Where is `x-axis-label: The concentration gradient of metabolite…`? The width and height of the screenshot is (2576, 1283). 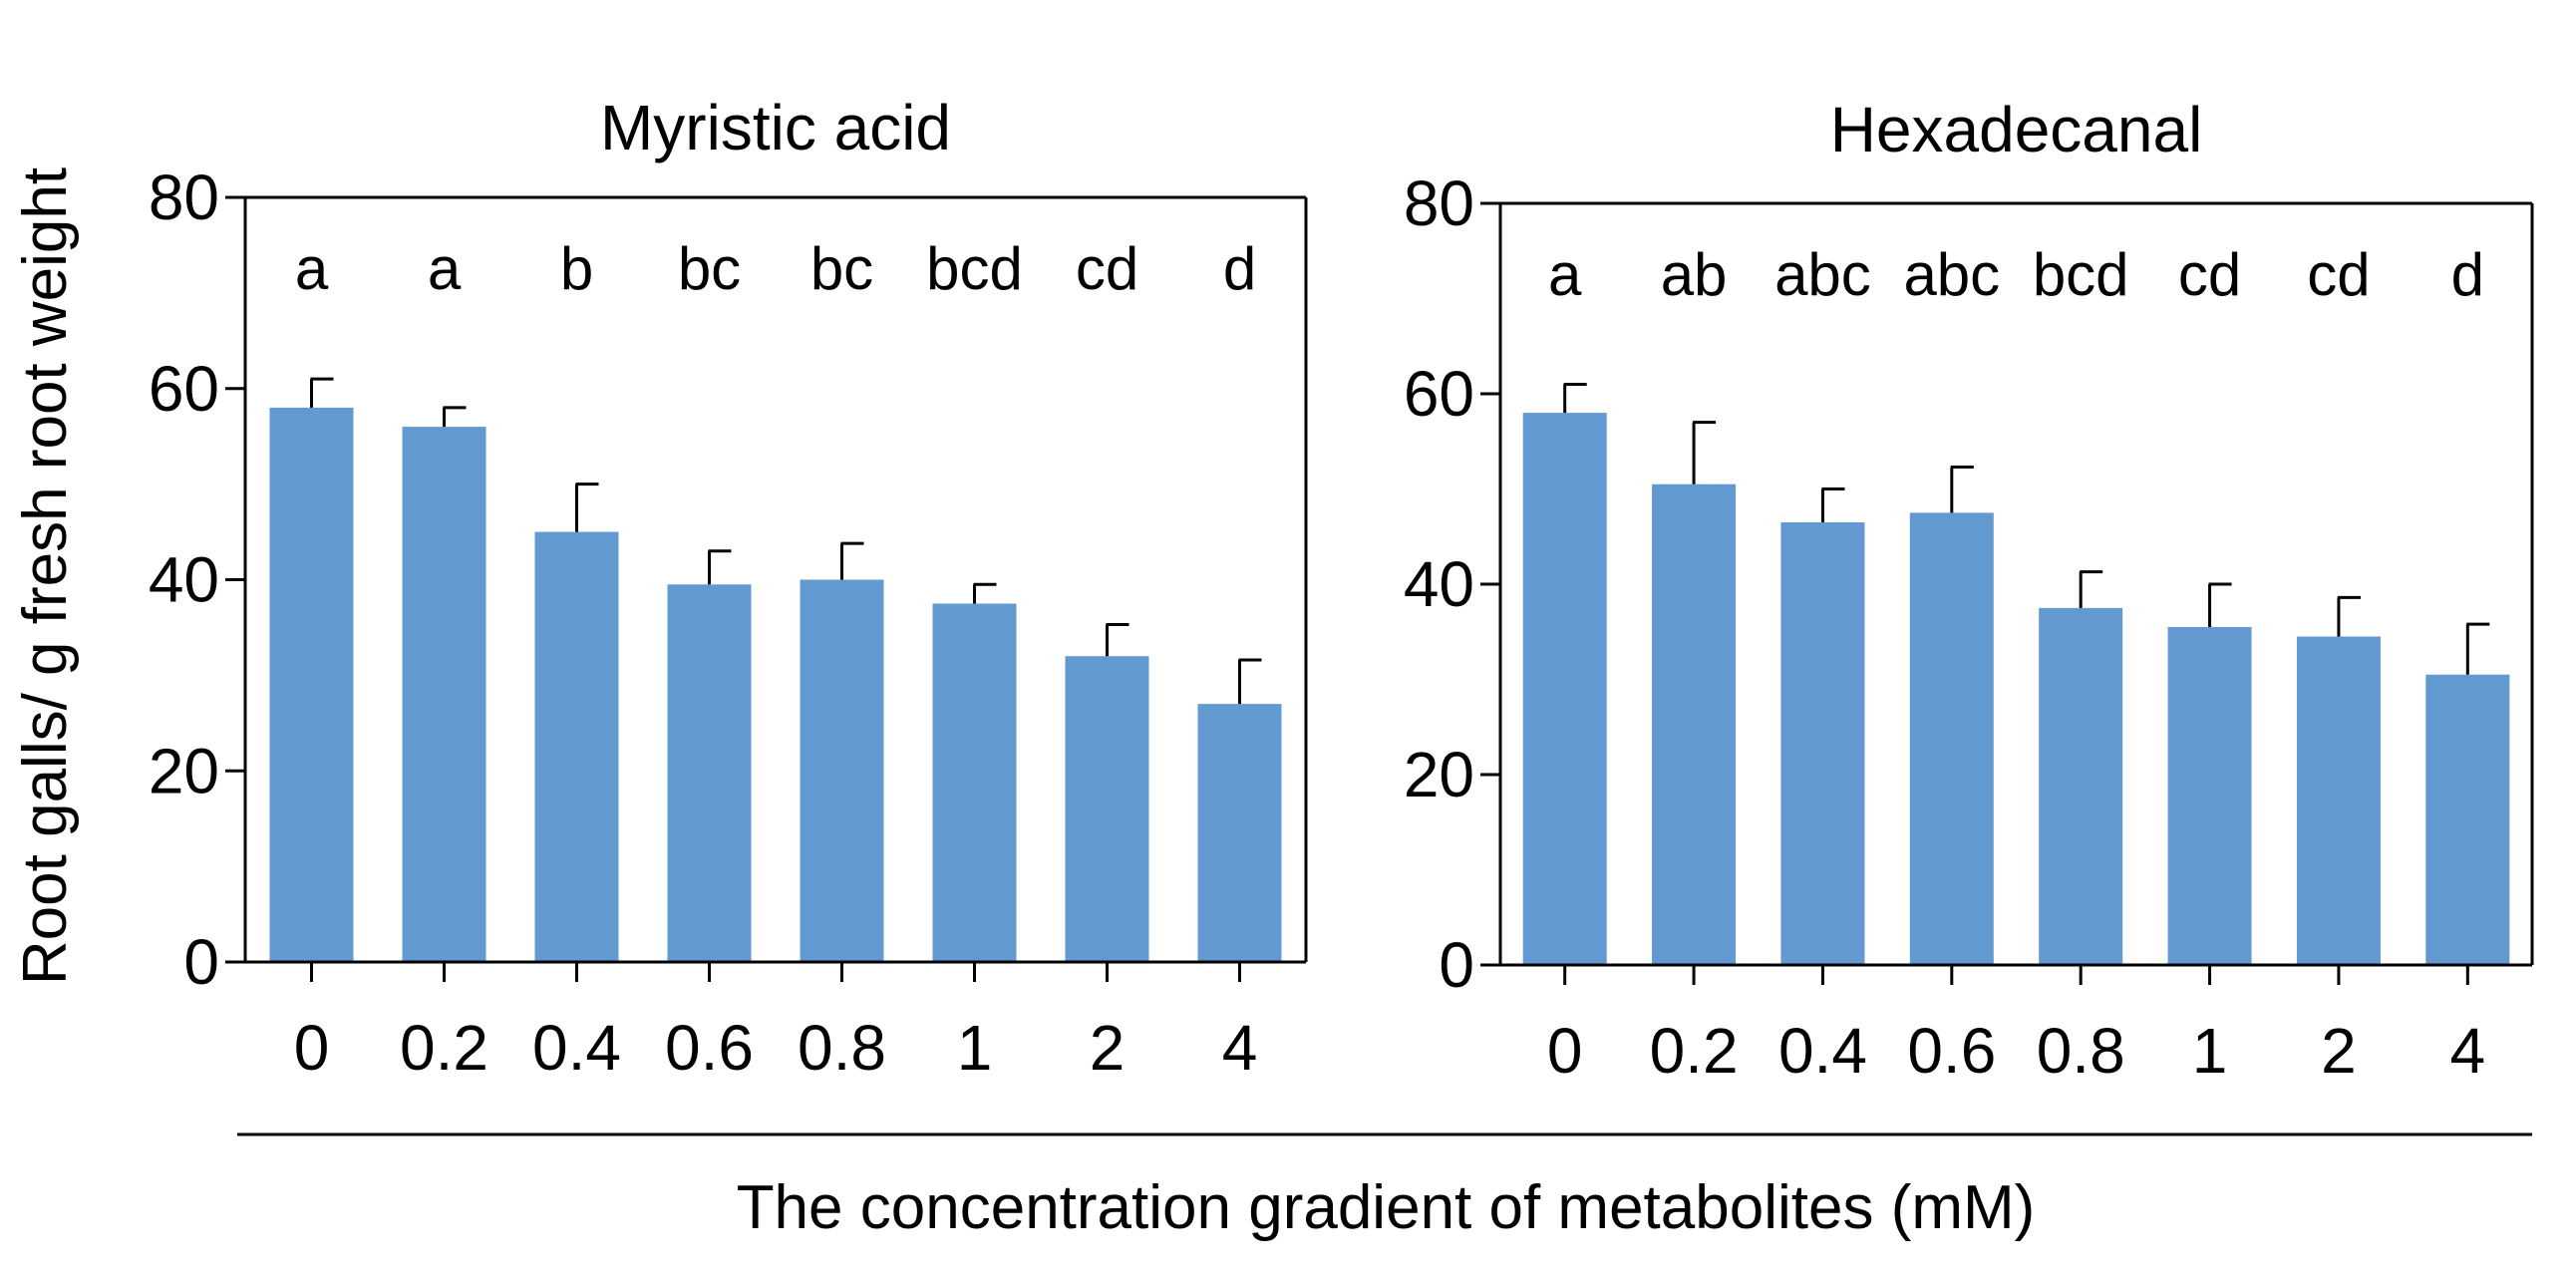 x-axis-label: The concentration gradient of metabolite… is located at coordinates (1386, 1207).